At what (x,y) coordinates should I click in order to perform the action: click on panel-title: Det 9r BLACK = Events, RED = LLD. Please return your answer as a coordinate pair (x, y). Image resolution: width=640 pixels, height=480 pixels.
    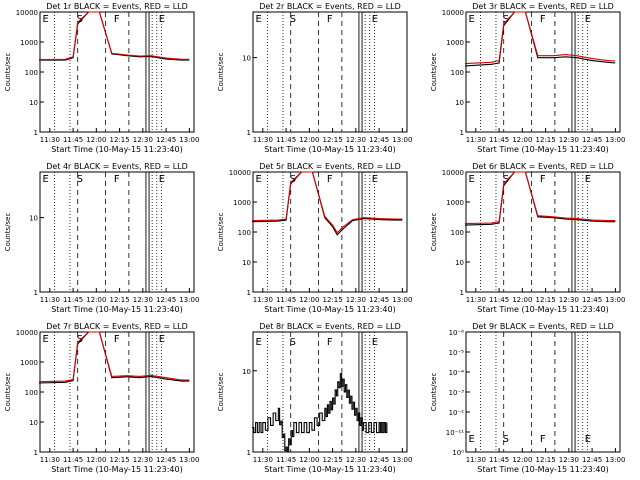
    Looking at the image, I should click on (543, 326).